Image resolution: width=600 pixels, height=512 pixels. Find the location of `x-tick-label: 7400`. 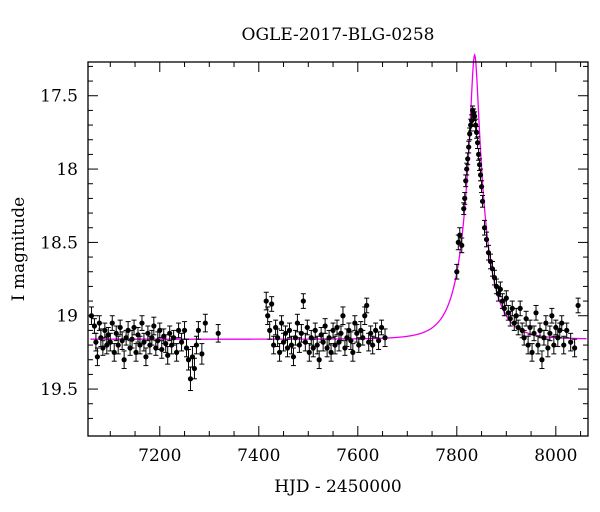

x-tick-label: 7400 is located at coordinates (258, 456).